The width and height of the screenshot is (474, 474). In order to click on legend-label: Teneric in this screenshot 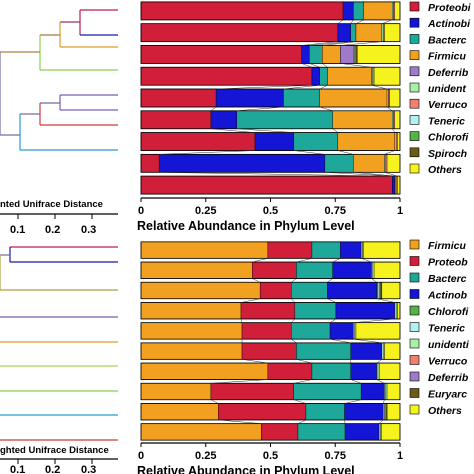, I will do `click(446, 329)`.